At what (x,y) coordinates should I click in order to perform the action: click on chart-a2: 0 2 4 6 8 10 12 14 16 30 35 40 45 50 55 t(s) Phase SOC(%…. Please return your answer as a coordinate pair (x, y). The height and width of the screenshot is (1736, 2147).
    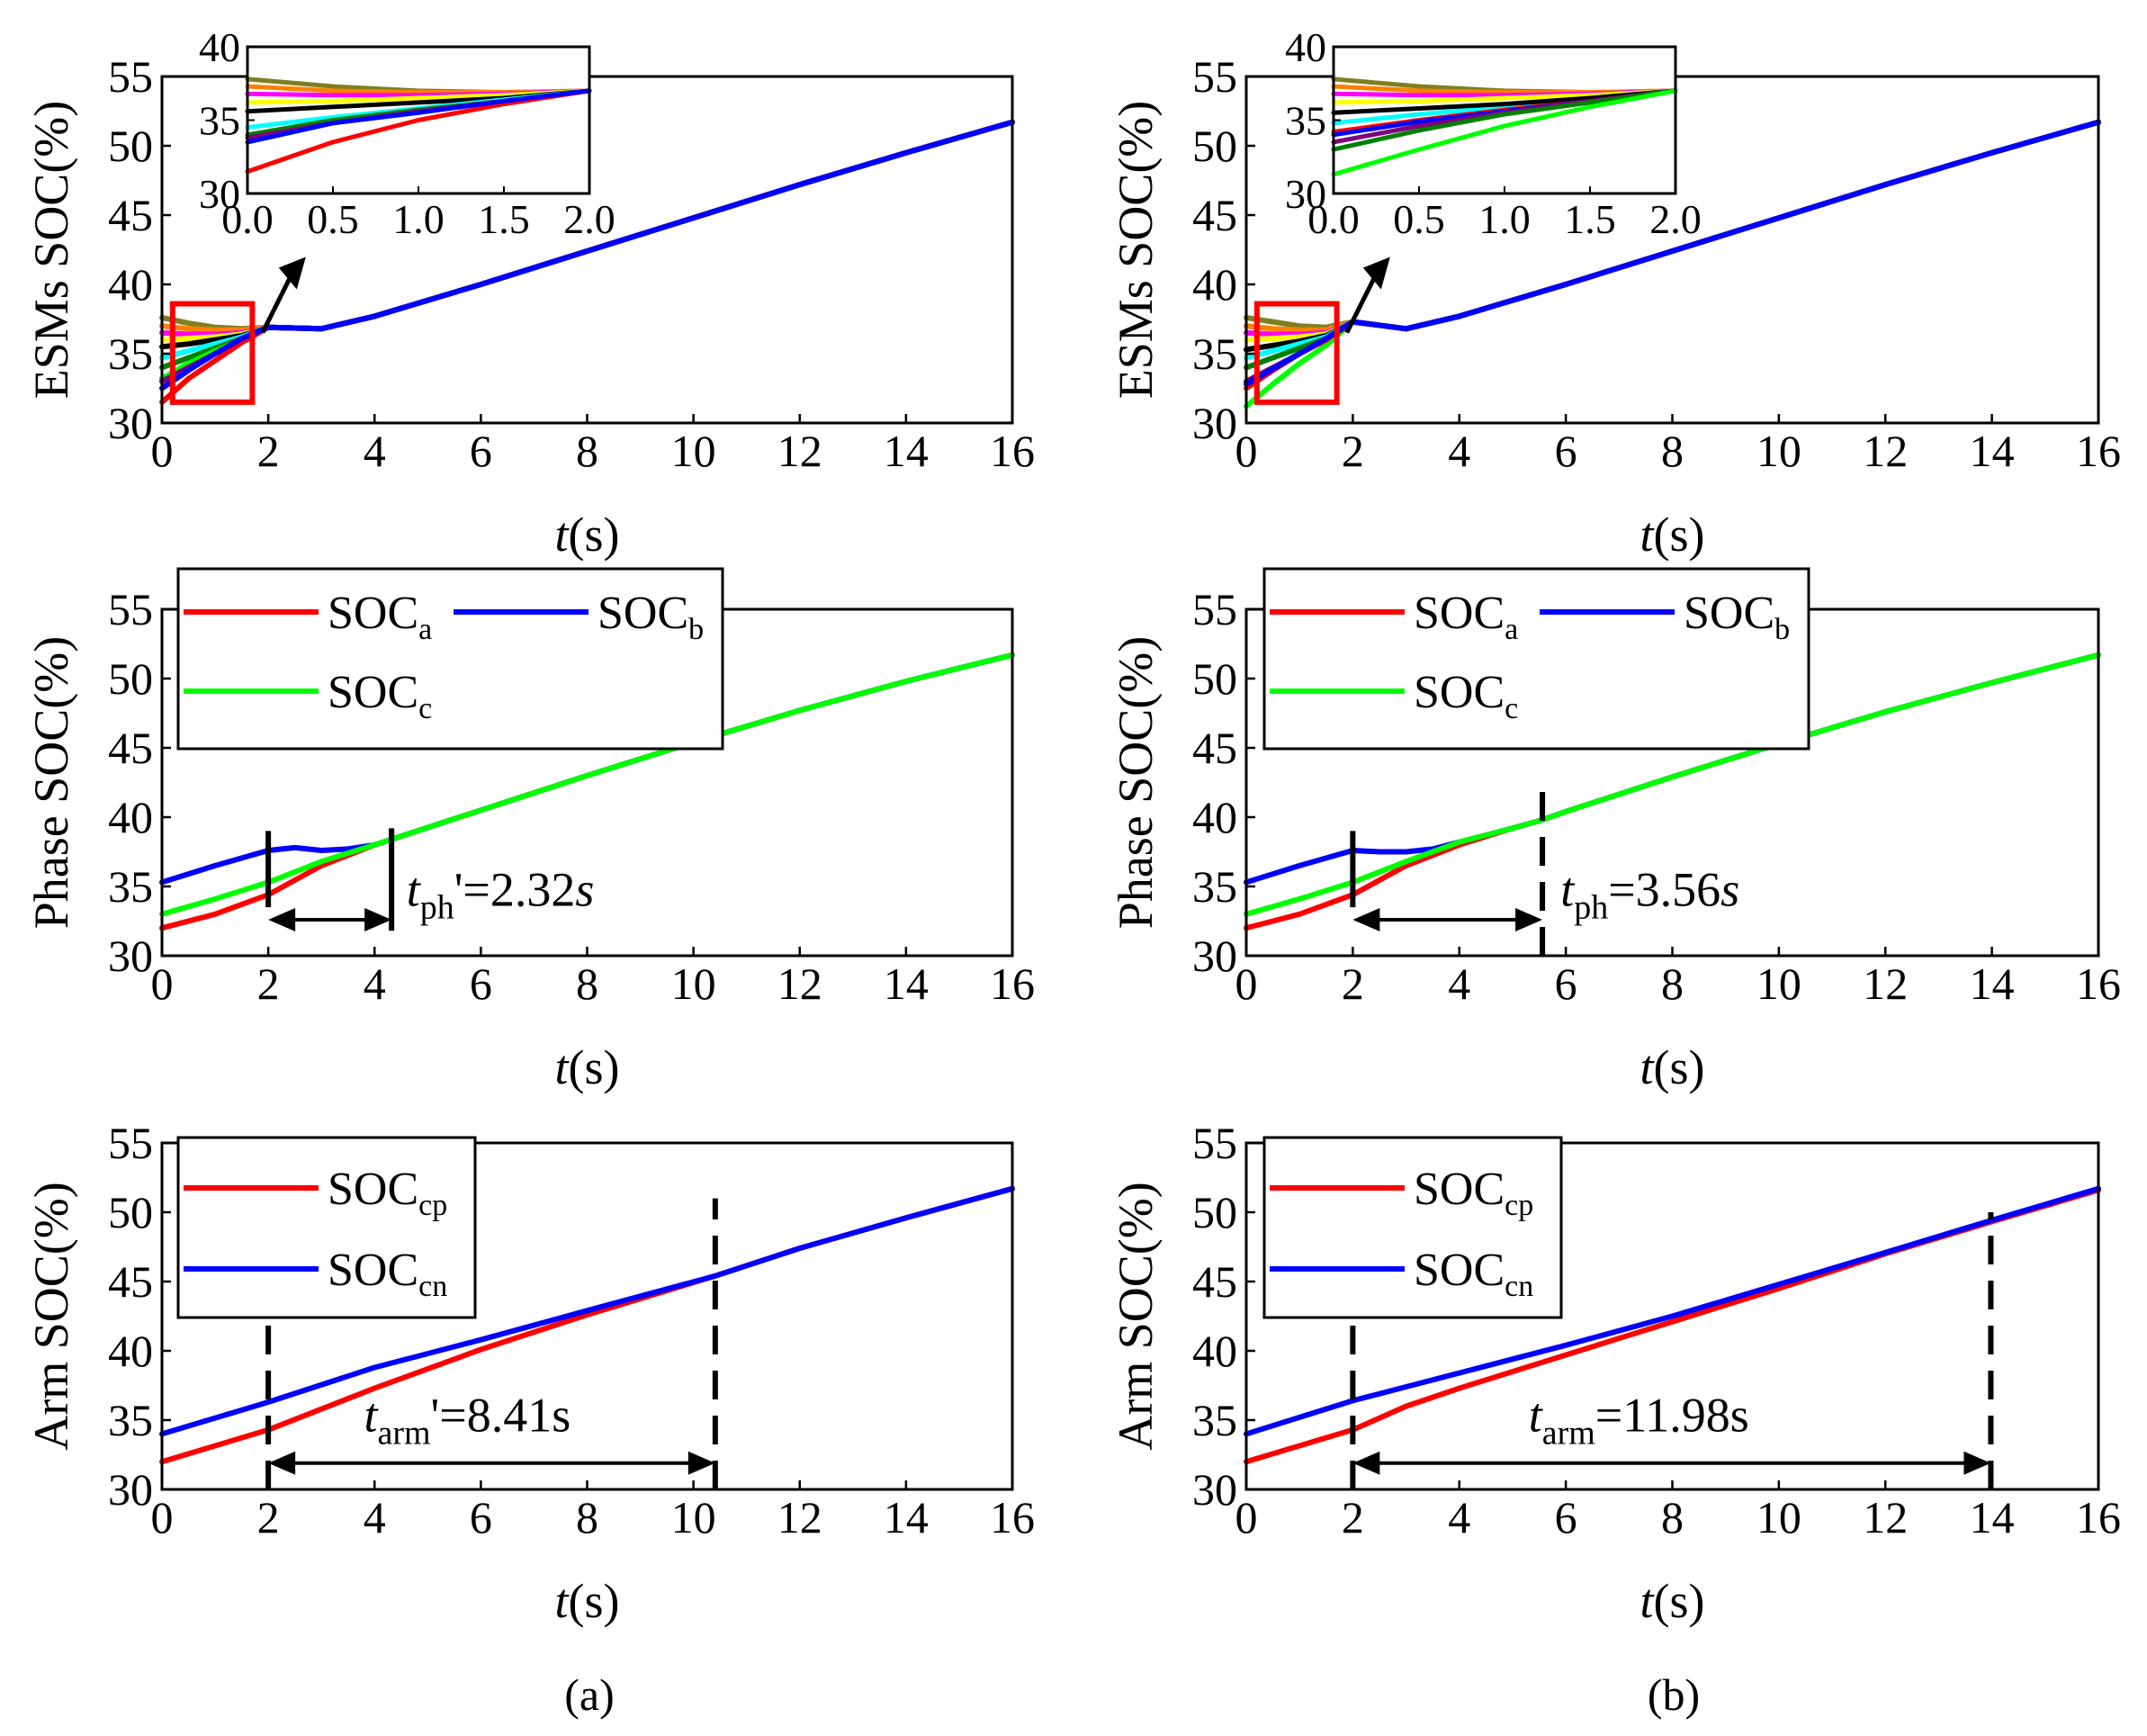
    Looking at the image, I should click on (529, 830).